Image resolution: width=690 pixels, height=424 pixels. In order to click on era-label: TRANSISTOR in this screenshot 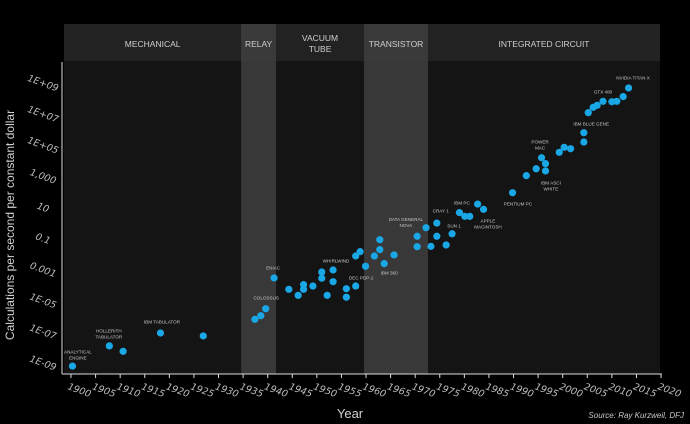, I will do `click(396, 44)`.